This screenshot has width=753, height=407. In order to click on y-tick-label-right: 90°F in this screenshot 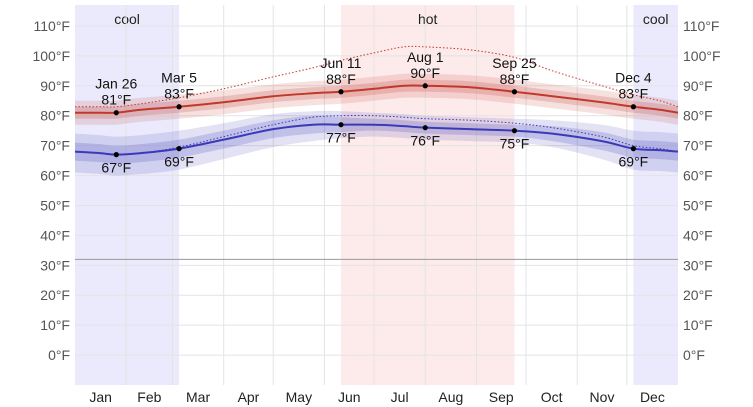, I will do `click(698, 86)`.